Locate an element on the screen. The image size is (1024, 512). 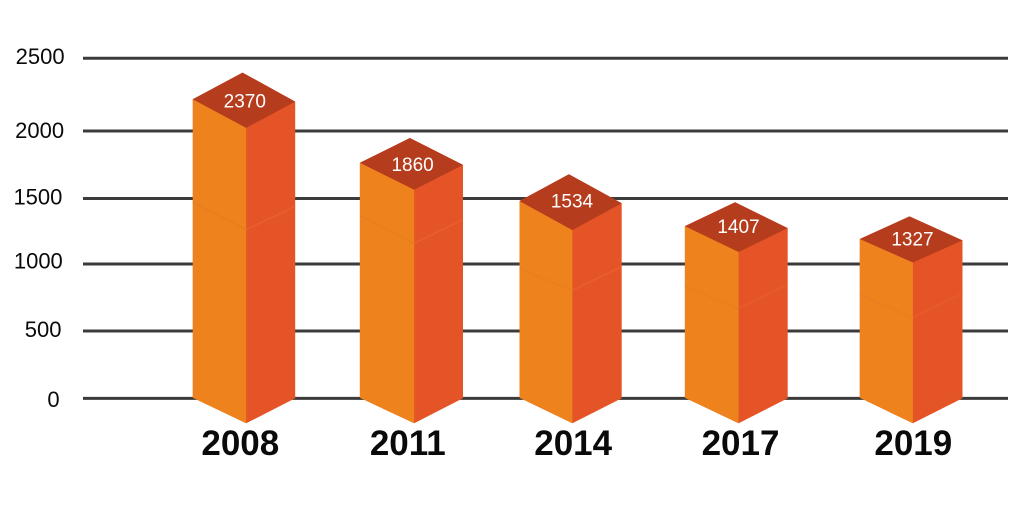
svg-text: 500 is located at coordinates (43, 329).